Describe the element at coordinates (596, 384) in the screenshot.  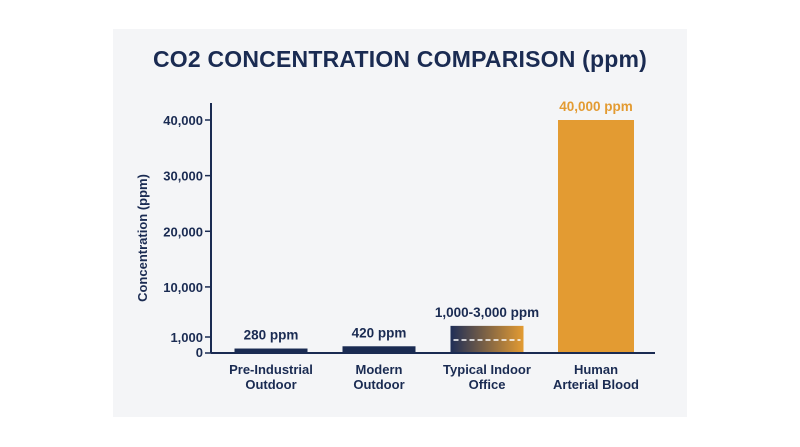
I see `category-label: Arterial Blood` at that location.